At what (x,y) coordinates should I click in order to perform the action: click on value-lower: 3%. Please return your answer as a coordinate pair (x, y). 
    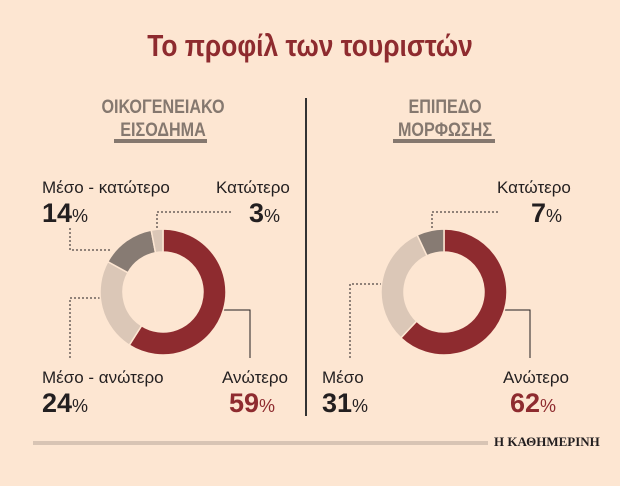
    Looking at the image, I should click on (265, 213).